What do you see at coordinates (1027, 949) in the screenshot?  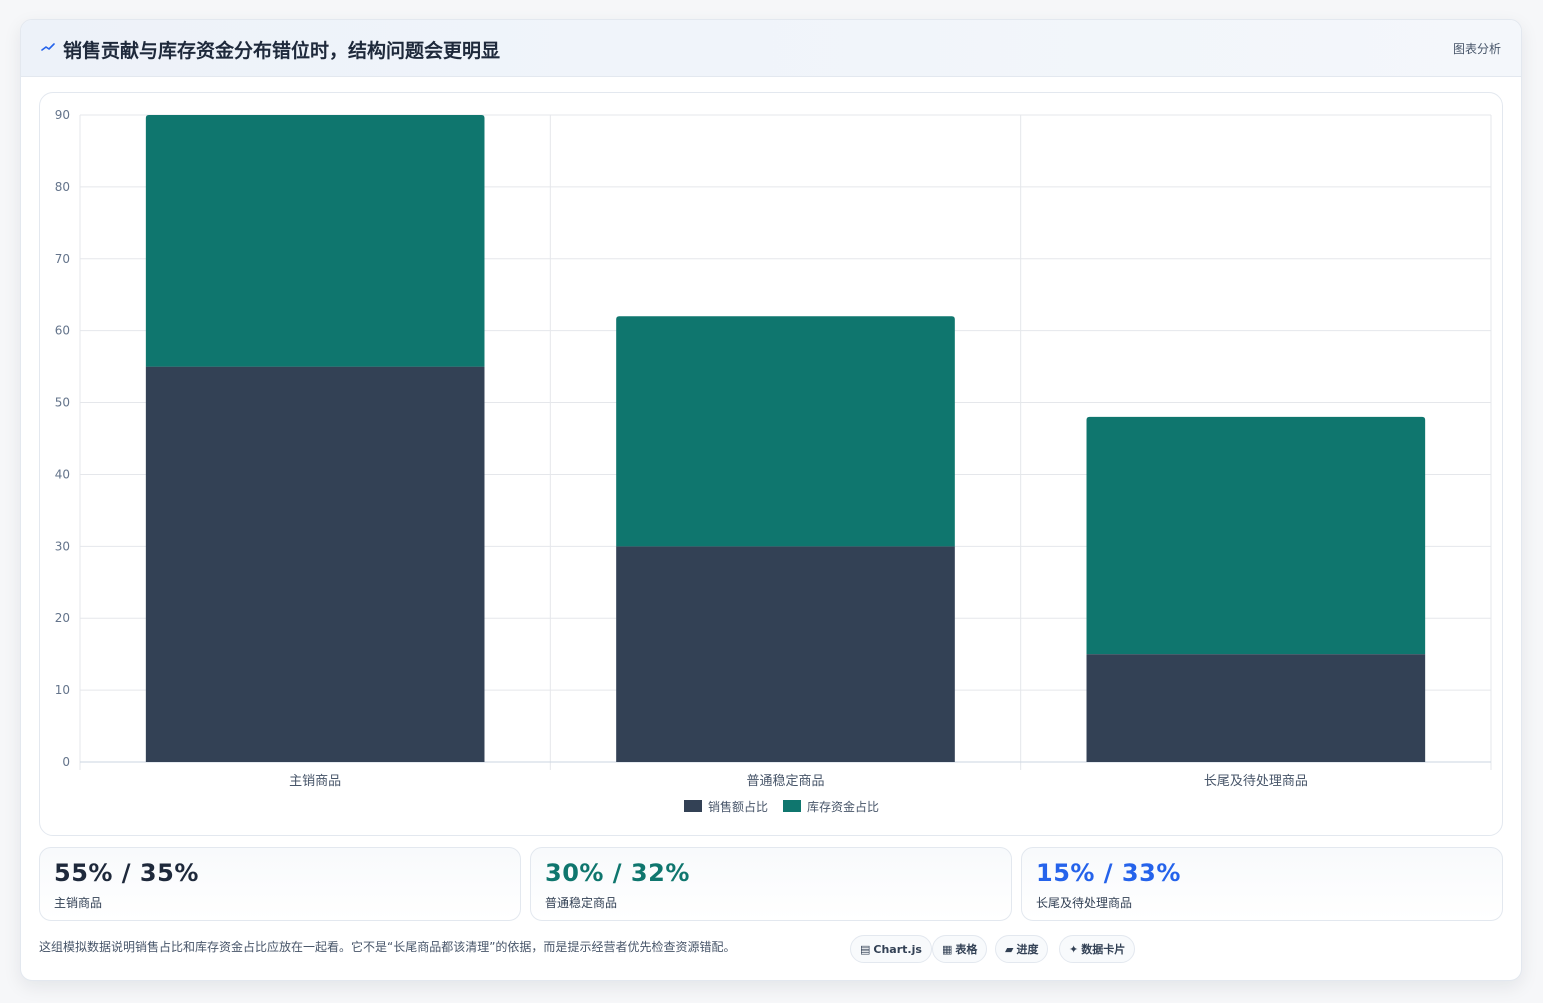 I see `pill-label: 进度` at bounding box center [1027, 949].